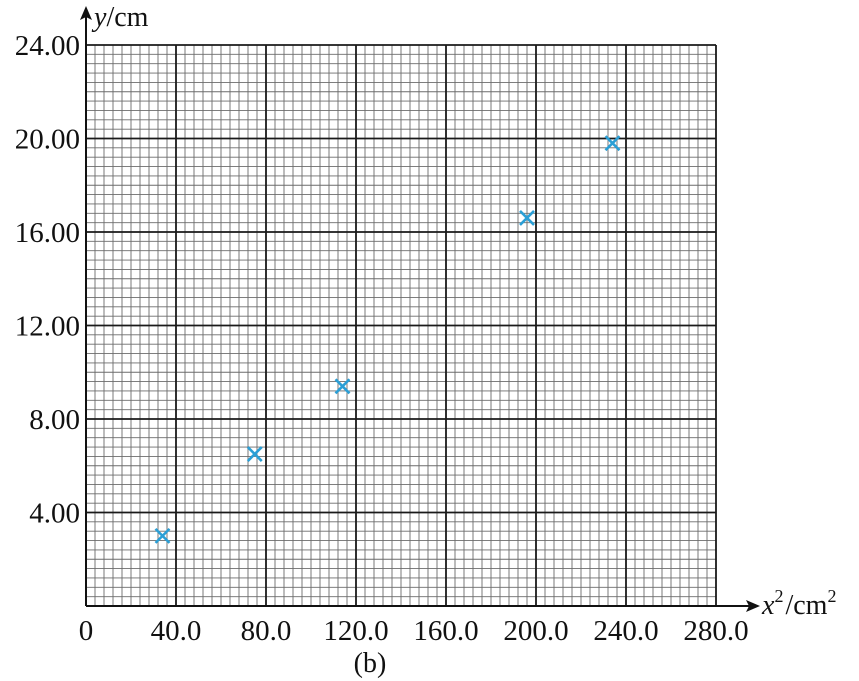 The height and width of the screenshot is (681, 859). I want to click on x-axis-arrow, so click(753, 606).